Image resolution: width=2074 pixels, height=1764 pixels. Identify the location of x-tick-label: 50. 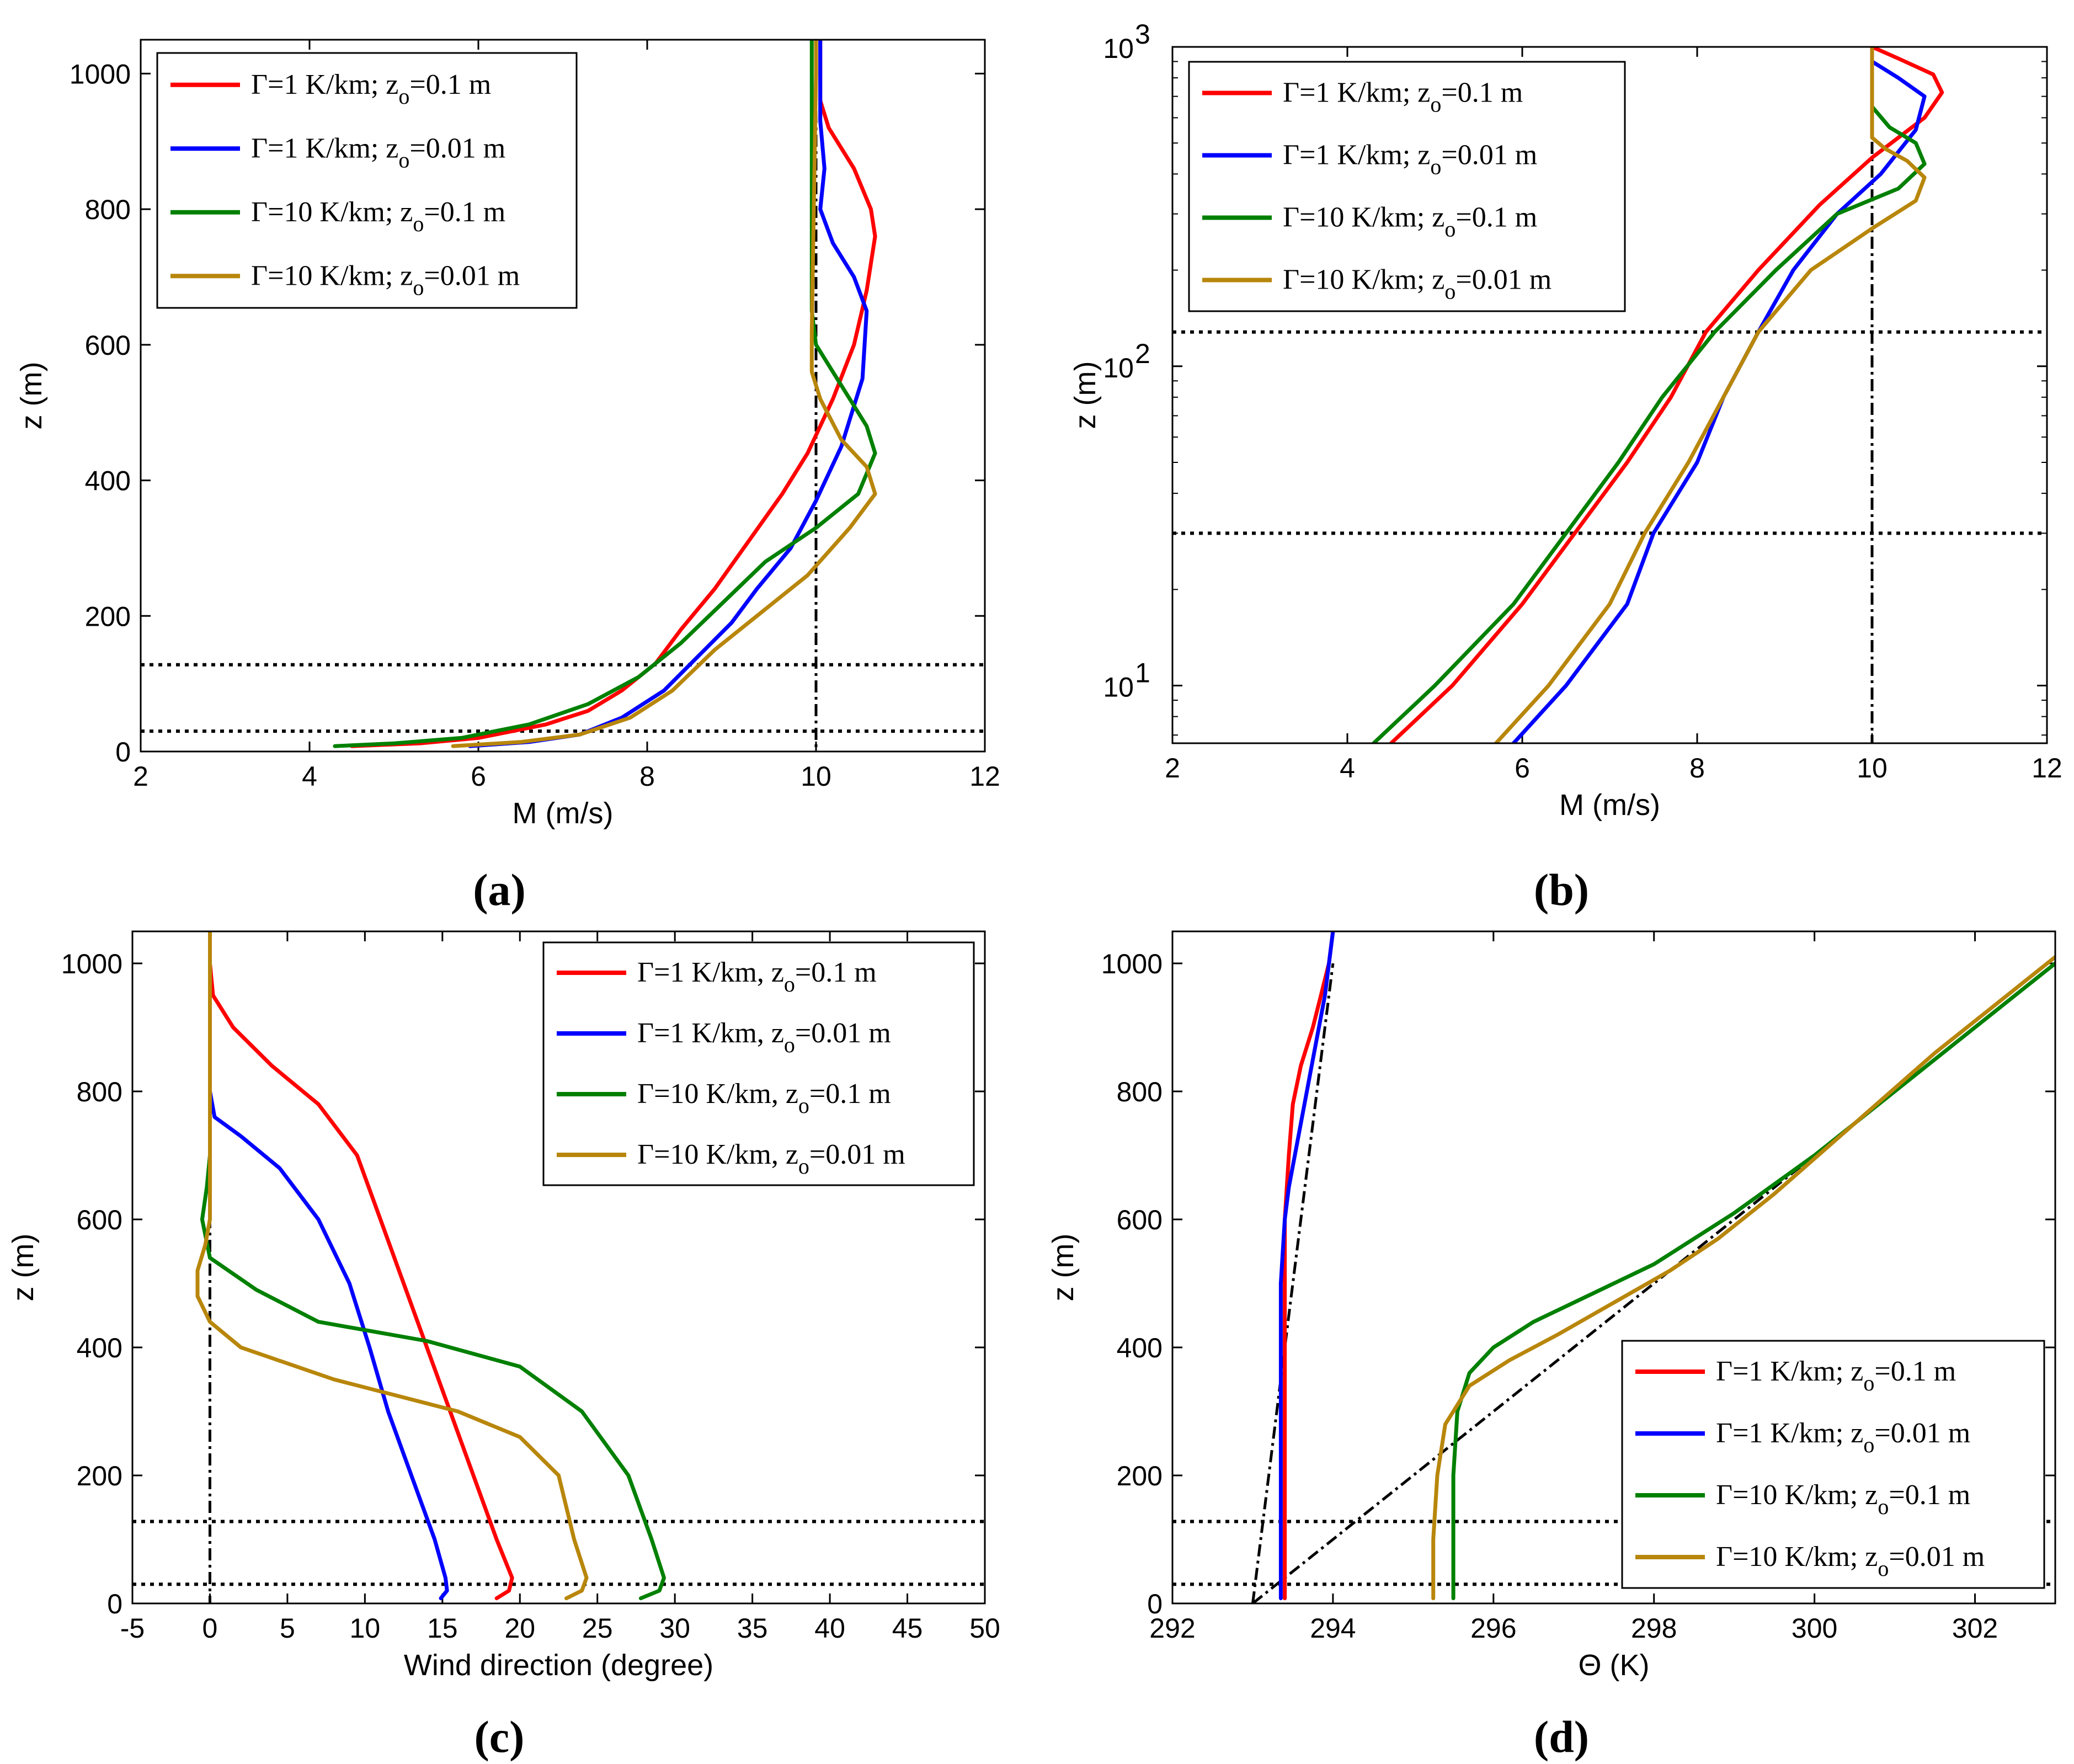
(985, 1628).